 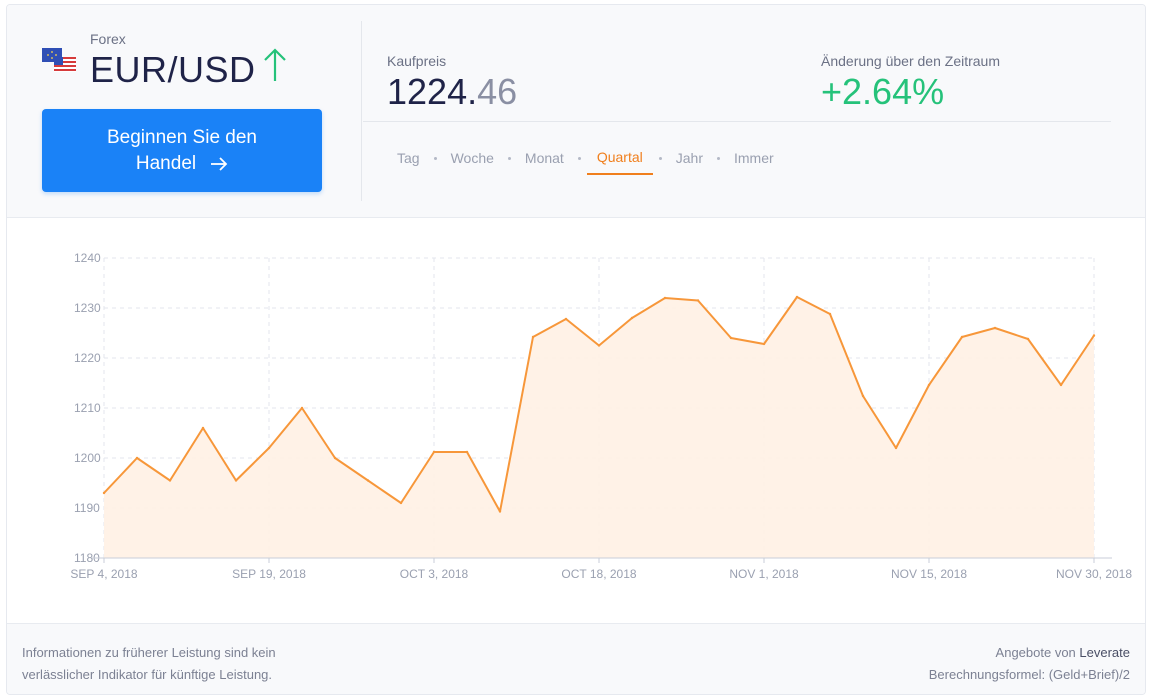 What do you see at coordinates (910, 61) in the screenshot?
I see `change-label: Änderung über den Zeitraum` at bounding box center [910, 61].